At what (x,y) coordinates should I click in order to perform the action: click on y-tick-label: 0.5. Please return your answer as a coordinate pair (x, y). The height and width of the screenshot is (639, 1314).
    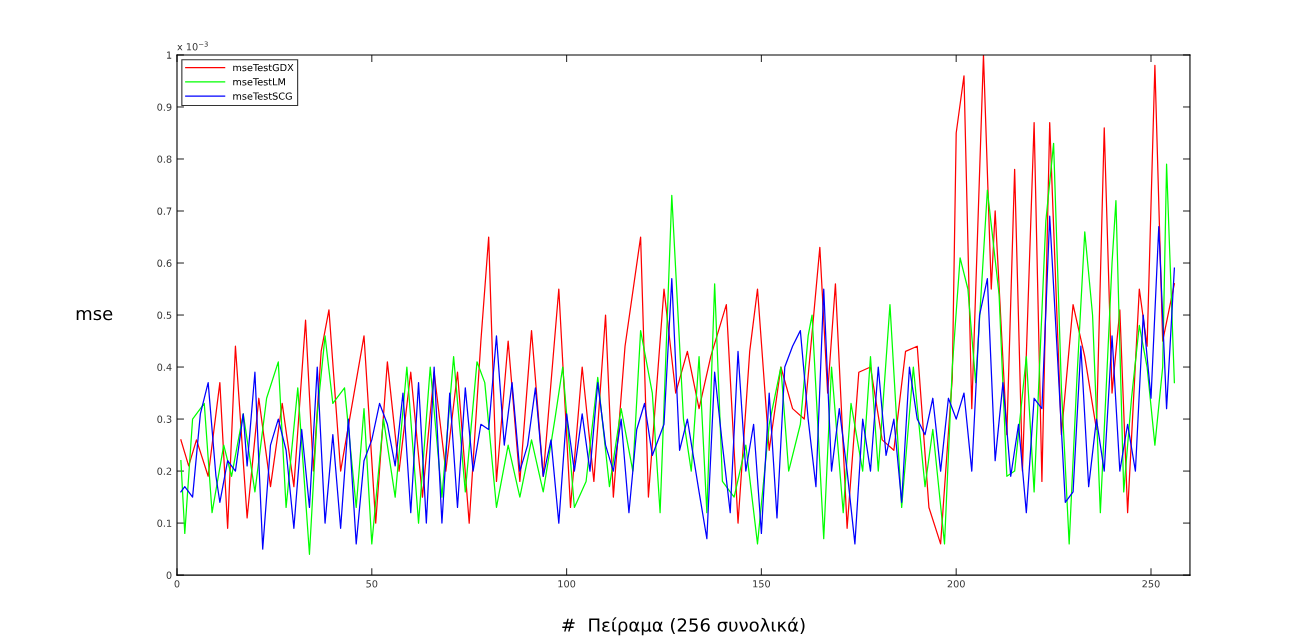
    Looking at the image, I should click on (164, 315).